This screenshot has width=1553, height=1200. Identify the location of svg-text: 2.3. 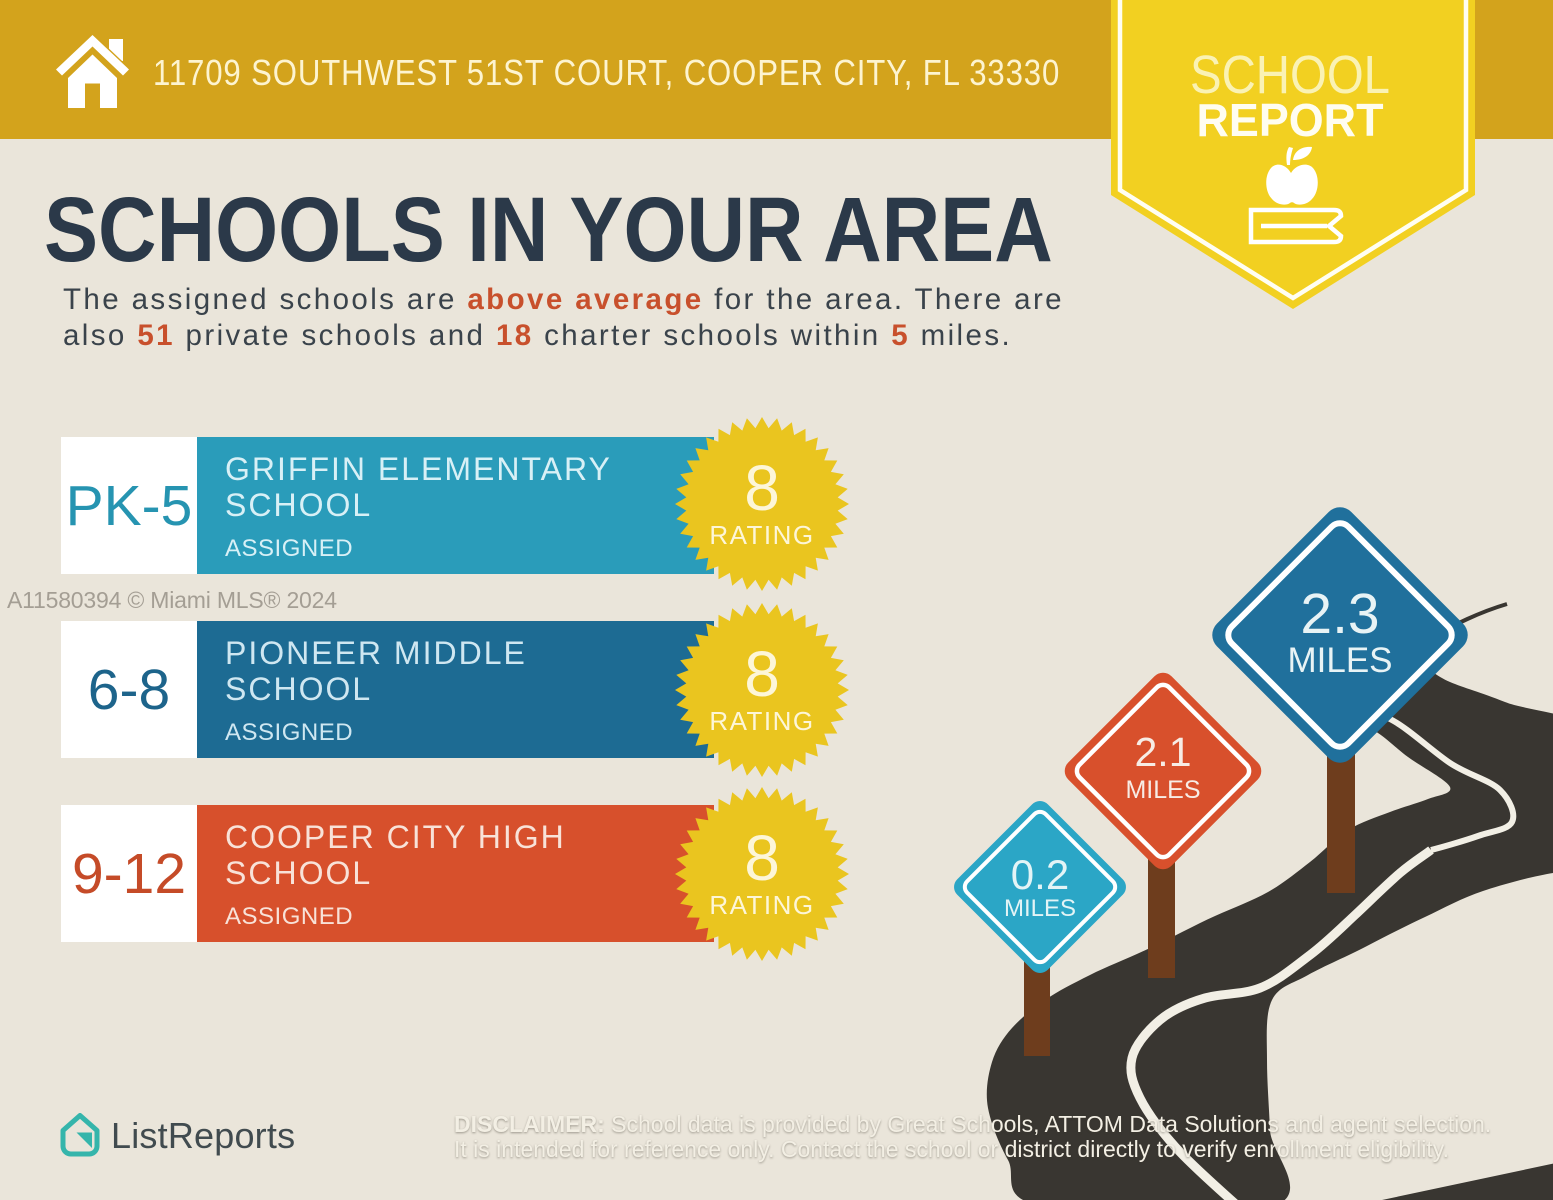
(1339, 614).